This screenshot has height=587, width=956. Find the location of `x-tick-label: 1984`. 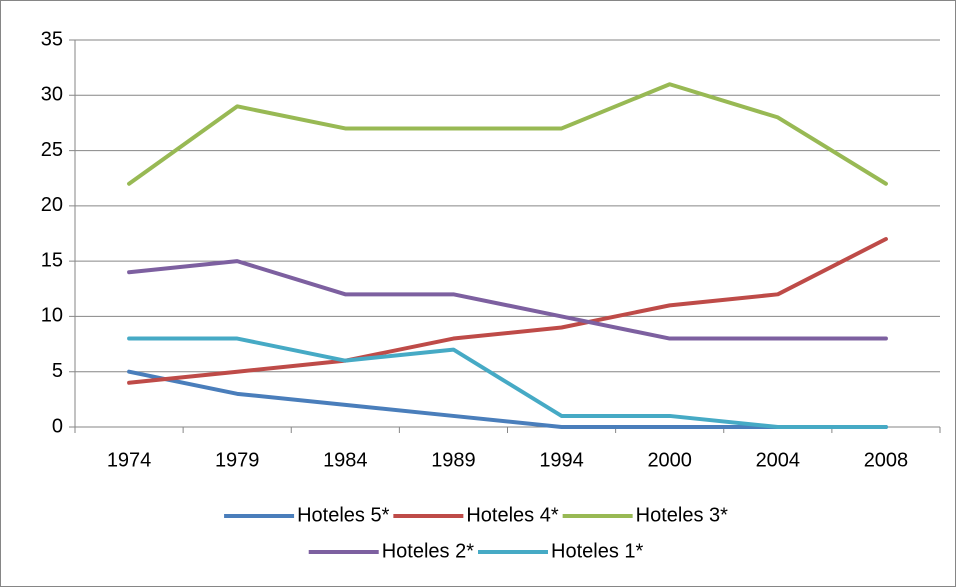

x-tick-label: 1984 is located at coordinates (345, 460).